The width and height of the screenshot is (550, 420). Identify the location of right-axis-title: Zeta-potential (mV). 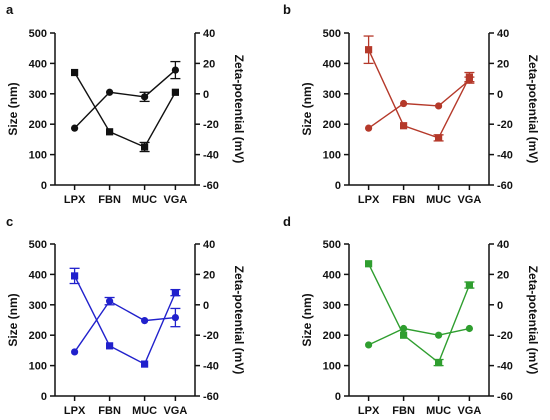
(239, 320).